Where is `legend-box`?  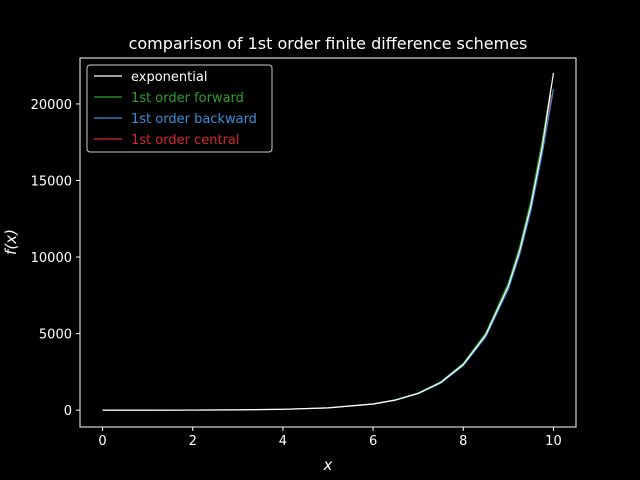
legend-box is located at coordinates (179, 108).